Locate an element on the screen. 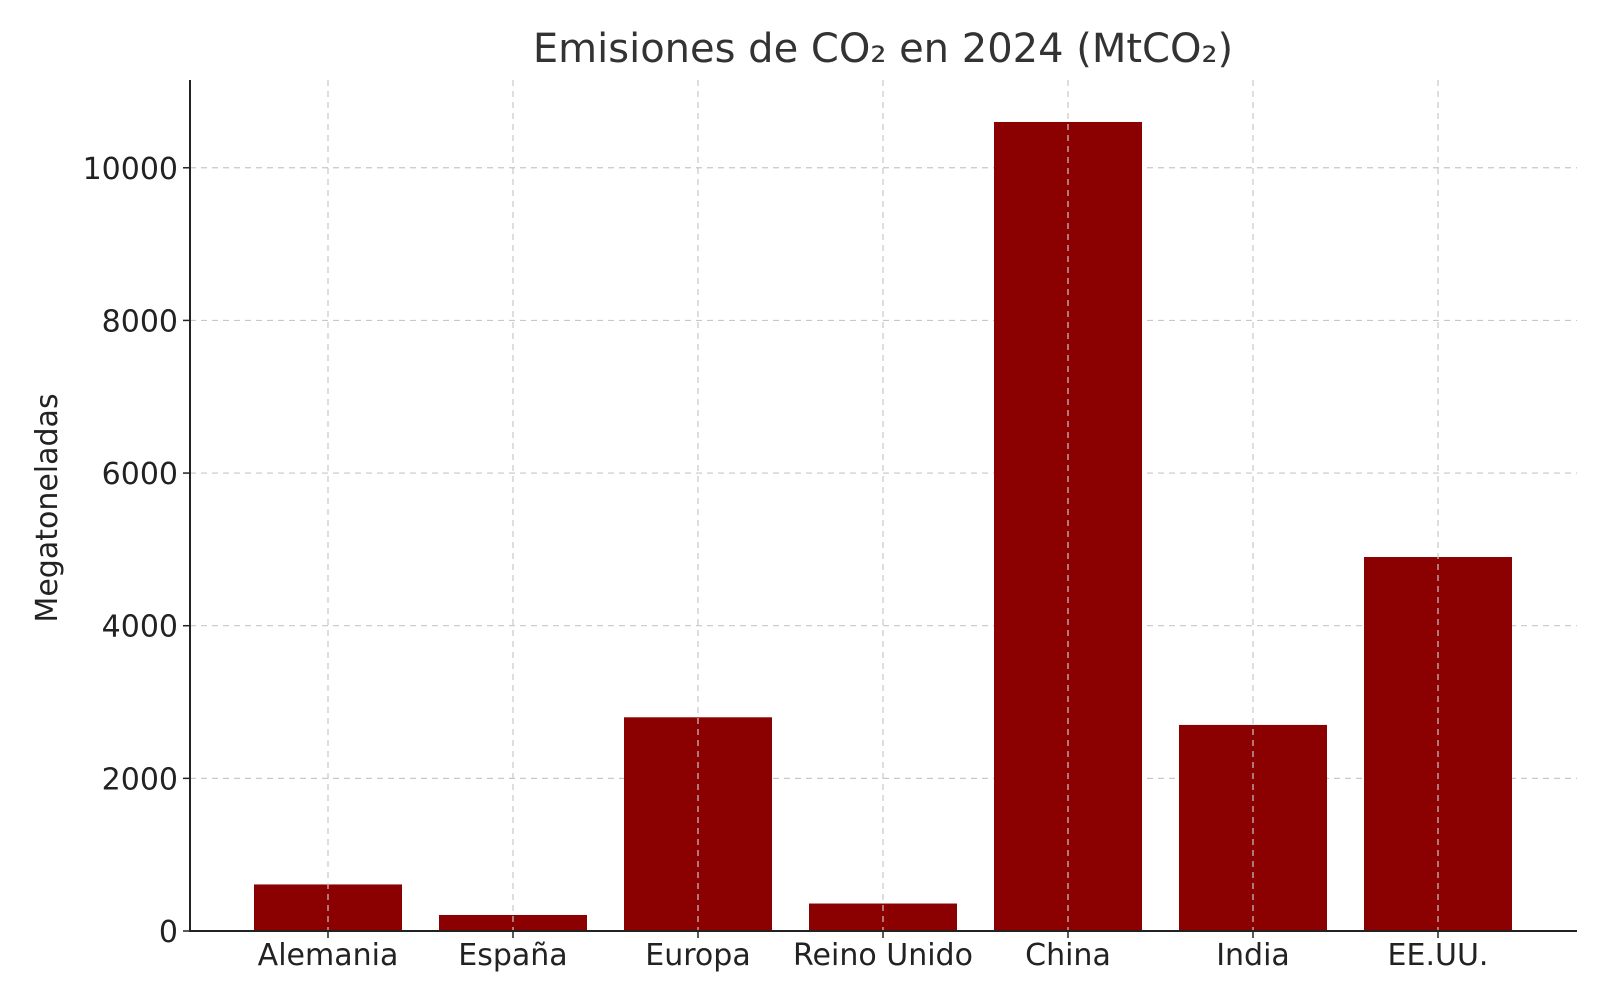  x-tick-label: España is located at coordinates (512, 955).